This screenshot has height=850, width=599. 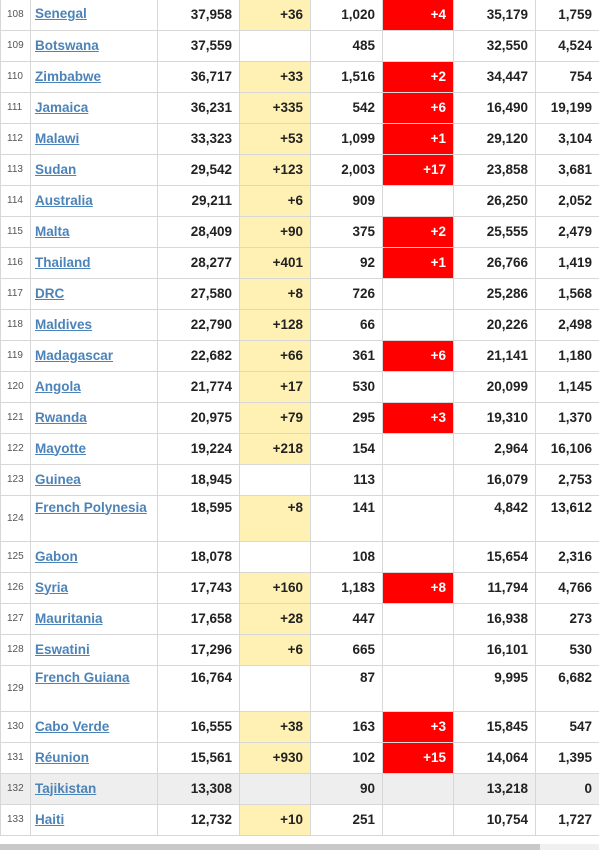 What do you see at coordinates (56, 556) in the screenshot?
I see `country-link: Gabon` at bounding box center [56, 556].